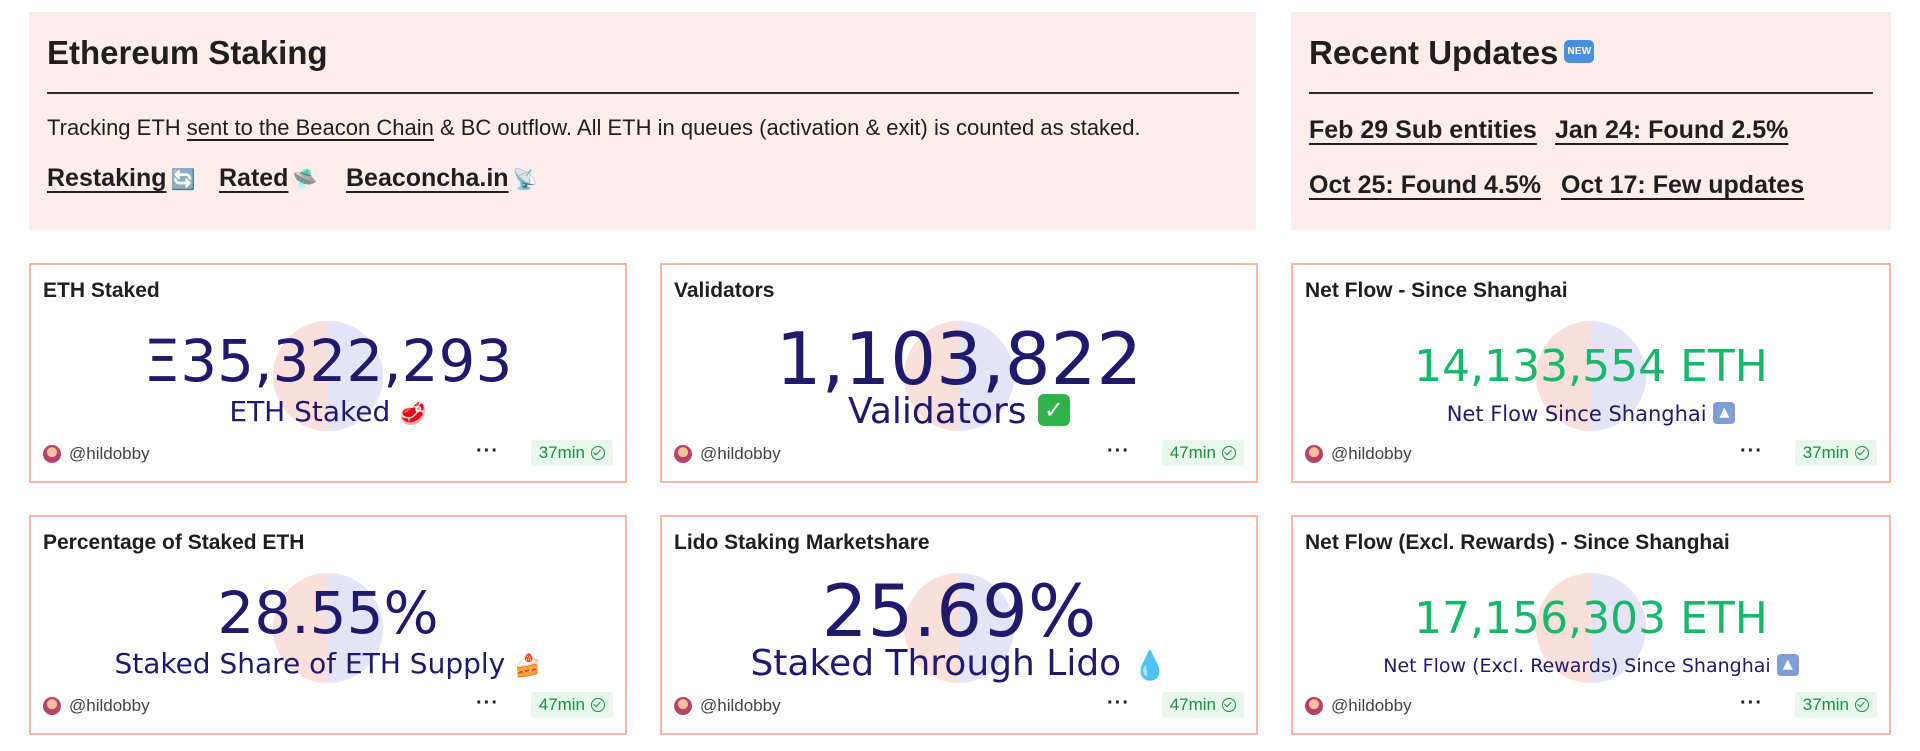 The height and width of the screenshot is (751, 1920). Describe the element at coordinates (1436, 290) in the screenshot. I see `card-title: Net Flow - Since Shanghai` at that location.